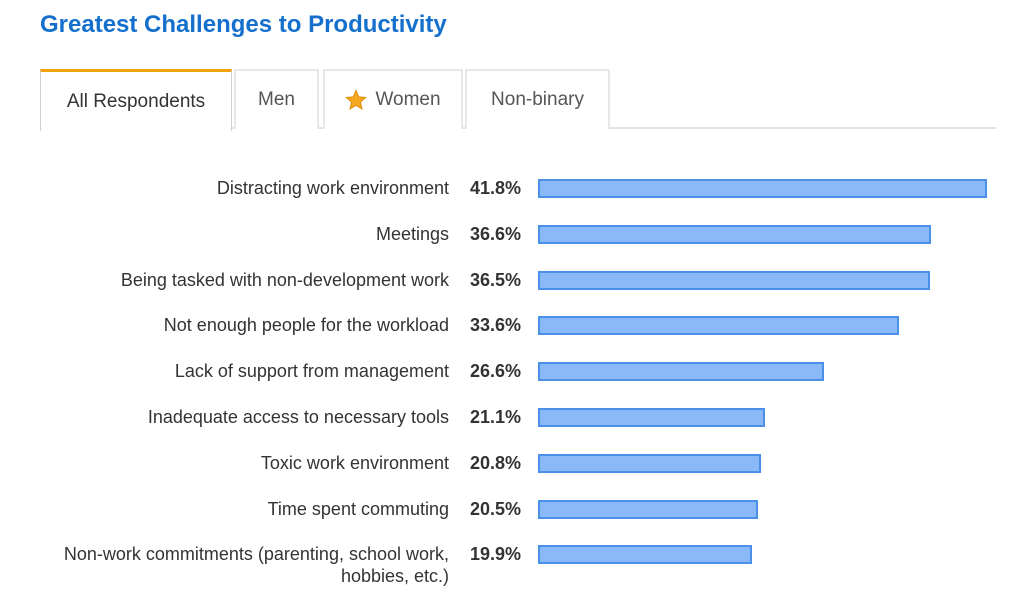 The width and height of the screenshot is (1024, 594). Describe the element at coordinates (243, 24) in the screenshot. I see `chart-title: Greatest Challenges to Productivity` at that location.